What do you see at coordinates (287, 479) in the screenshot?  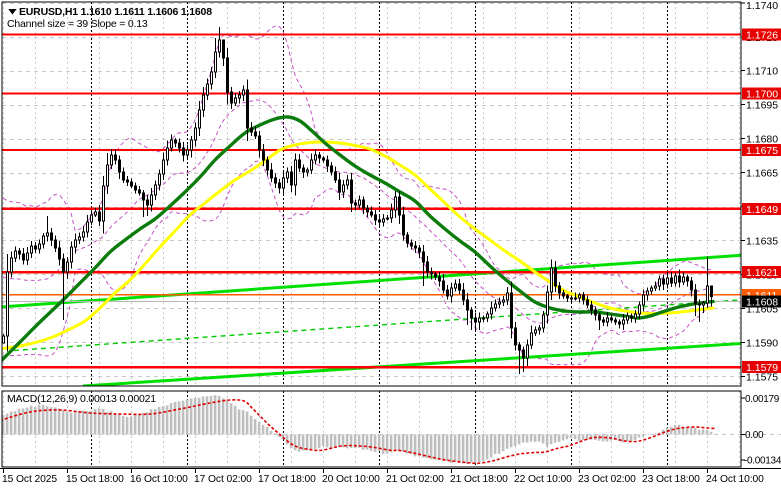 I see `svg-text: 17 Oct 18:00` at bounding box center [287, 479].